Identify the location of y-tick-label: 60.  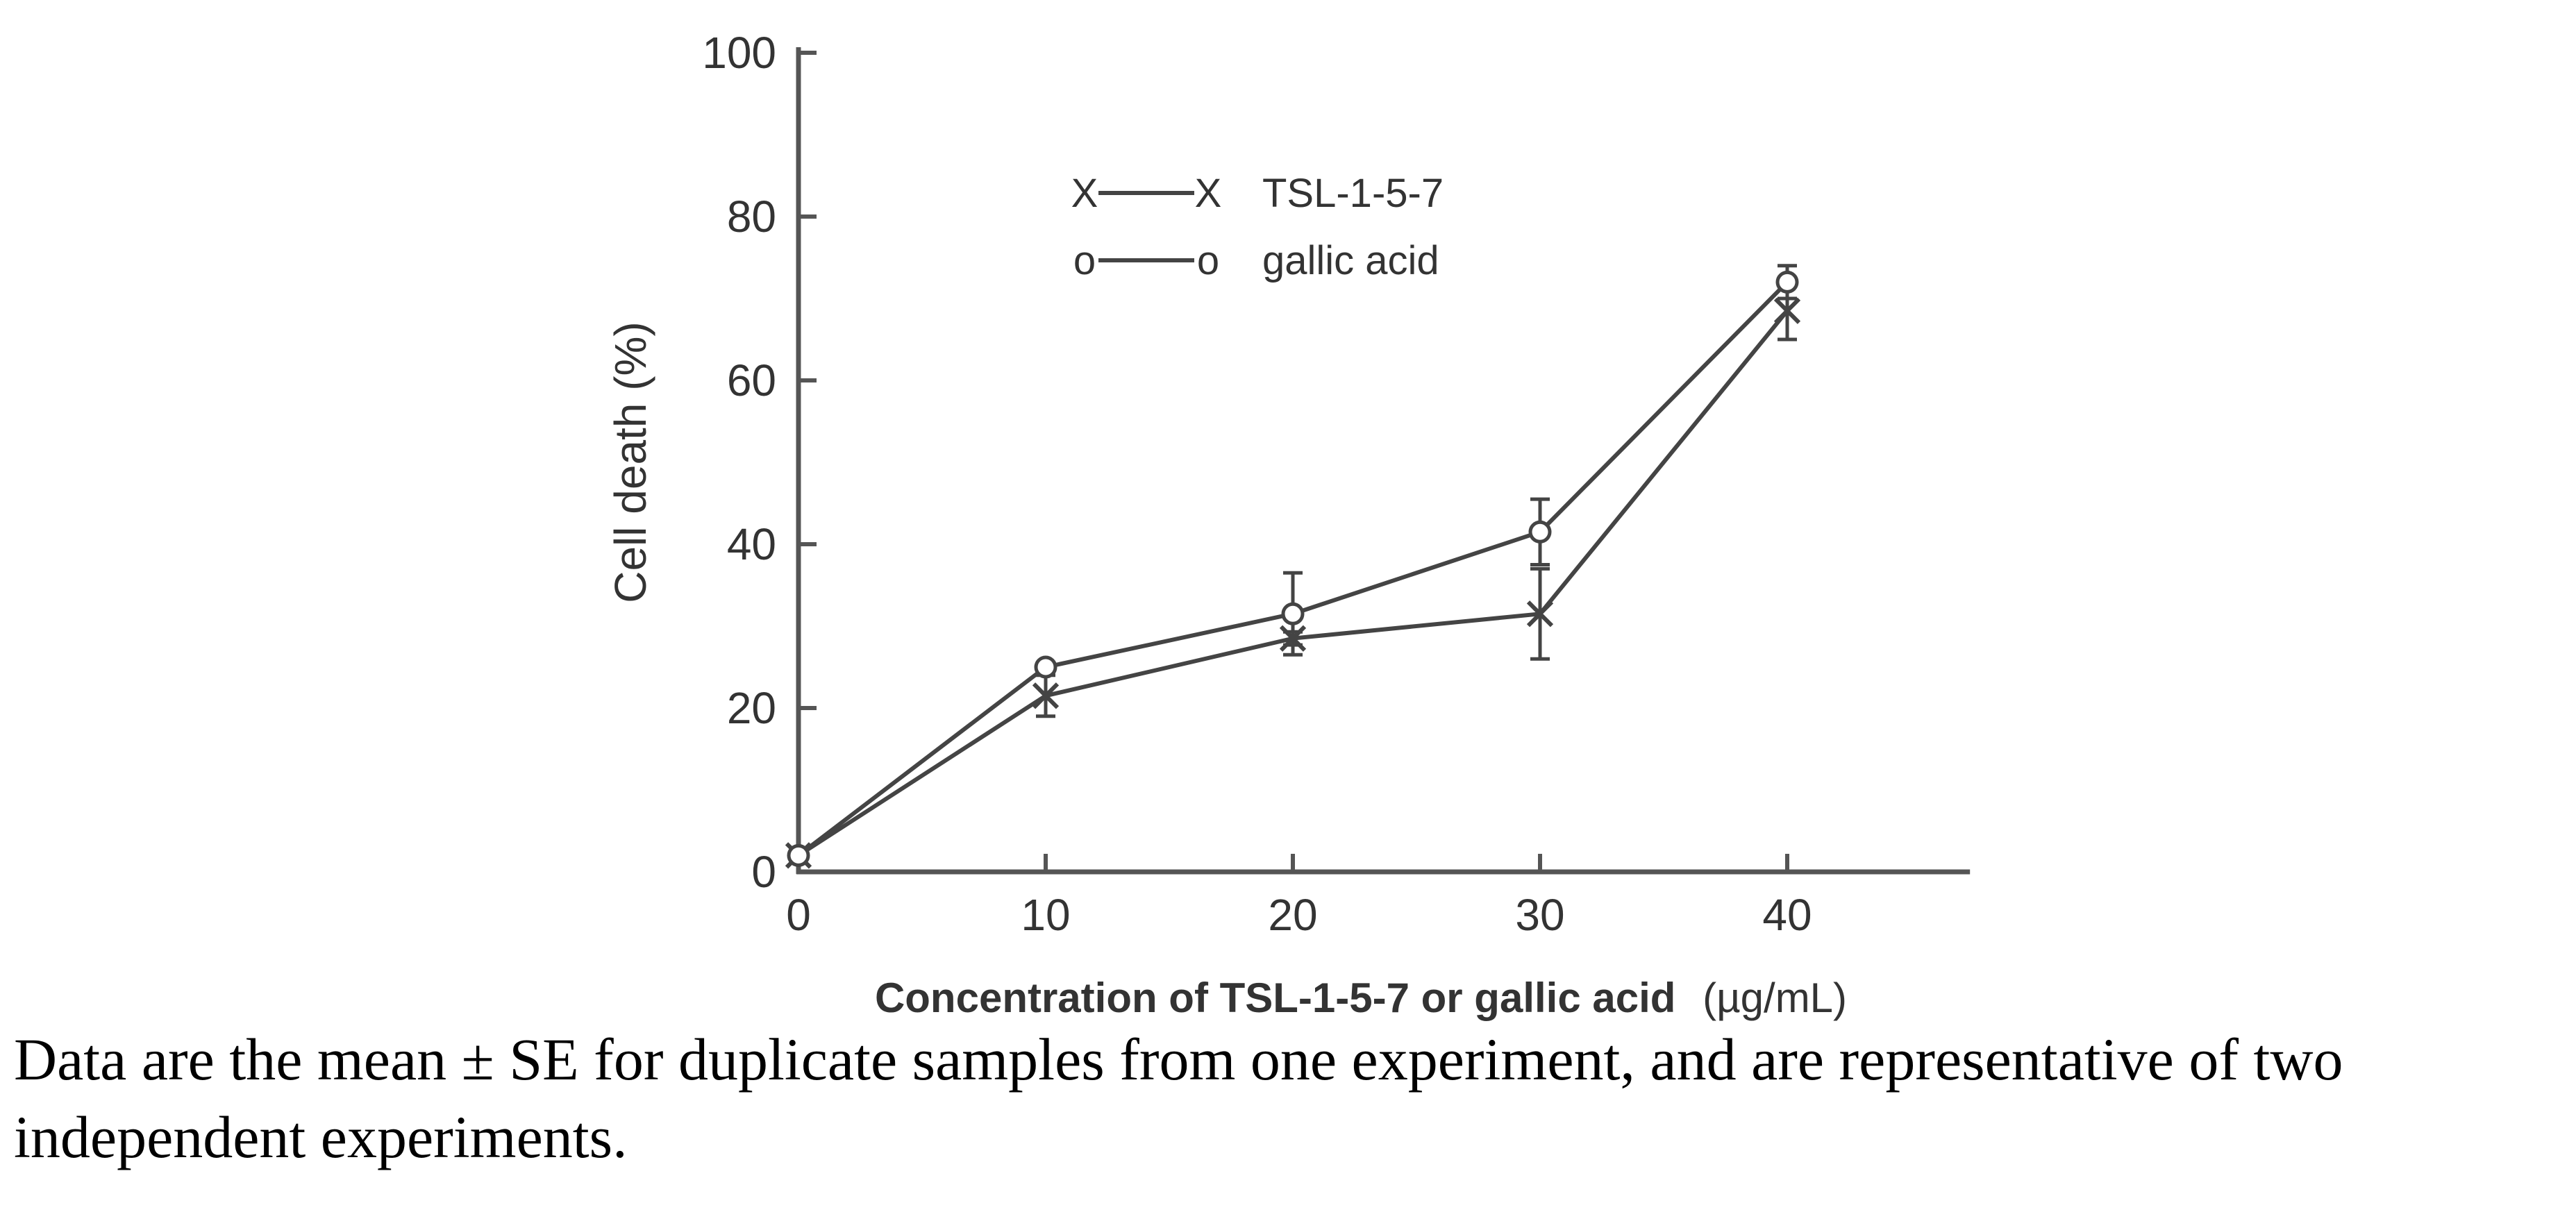
(751, 380).